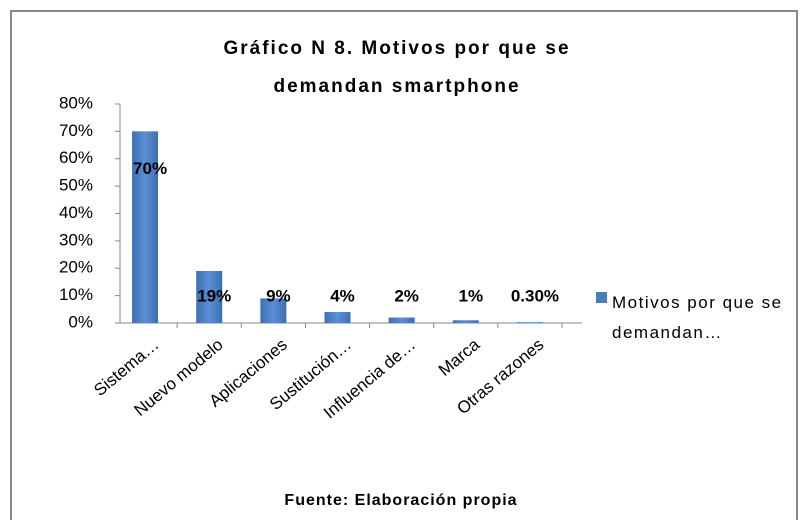 The width and height of the screenshot is (802, 520). Describe the element at coordinates (76, 239) in the screenshot. I see `y-tick-label: 30%` at that location.